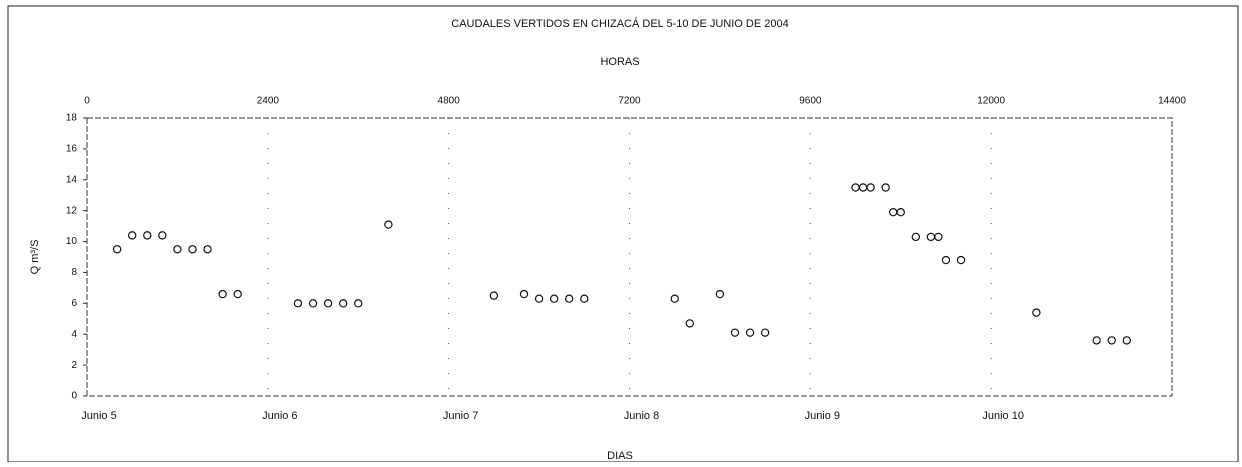 The width and height of the screenshot is (1242, 467). What do you see at coordinates (72, 210) in the screenshot?
I see `y-tick-label: 12` at bounding box center [72, 210].